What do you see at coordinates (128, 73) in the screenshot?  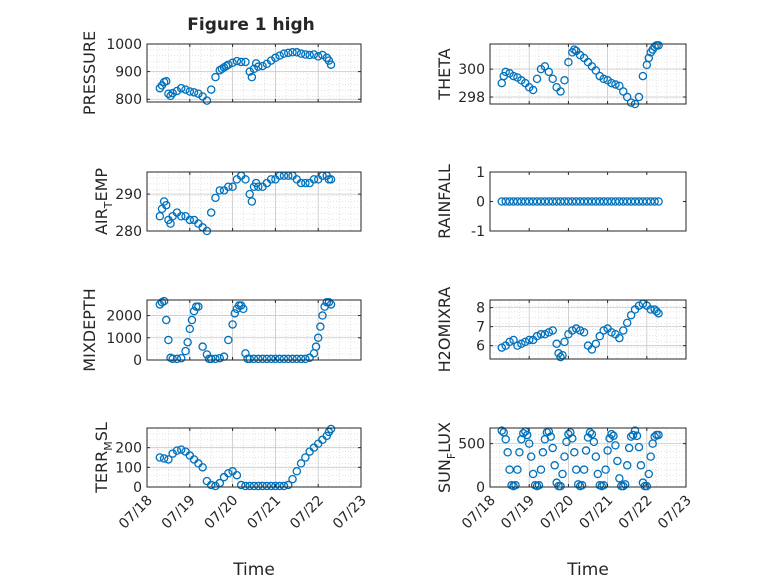 I see `ytick-label: 900` at bounding box center [128, 73].